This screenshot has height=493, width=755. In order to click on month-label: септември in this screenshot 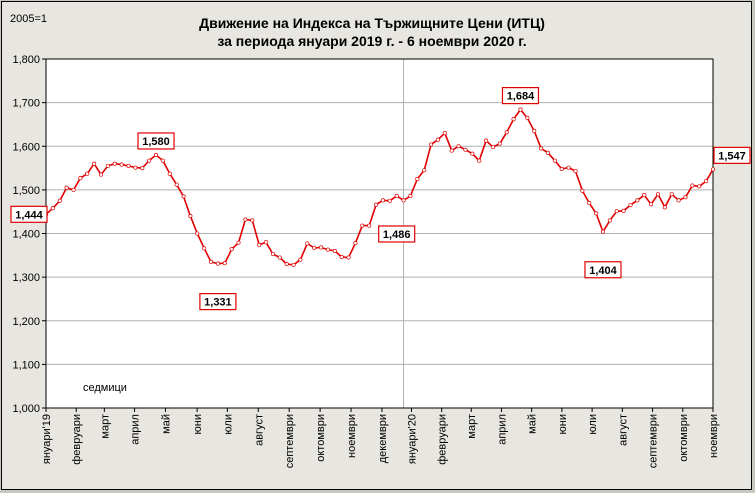, I will do `click(654, 441)`.